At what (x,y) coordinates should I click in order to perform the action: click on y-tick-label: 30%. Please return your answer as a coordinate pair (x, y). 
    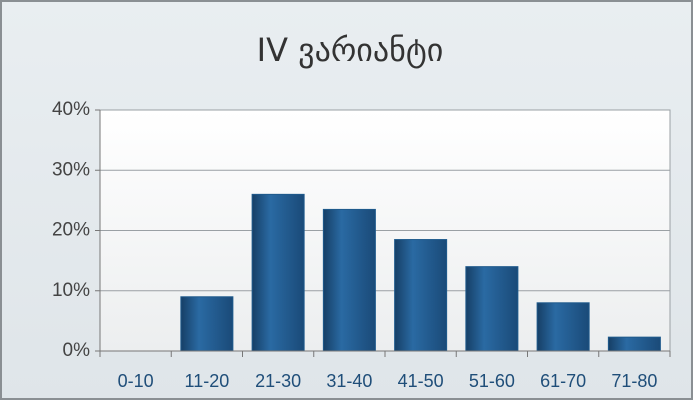
    Looking at the image, I should click on (71, 169).